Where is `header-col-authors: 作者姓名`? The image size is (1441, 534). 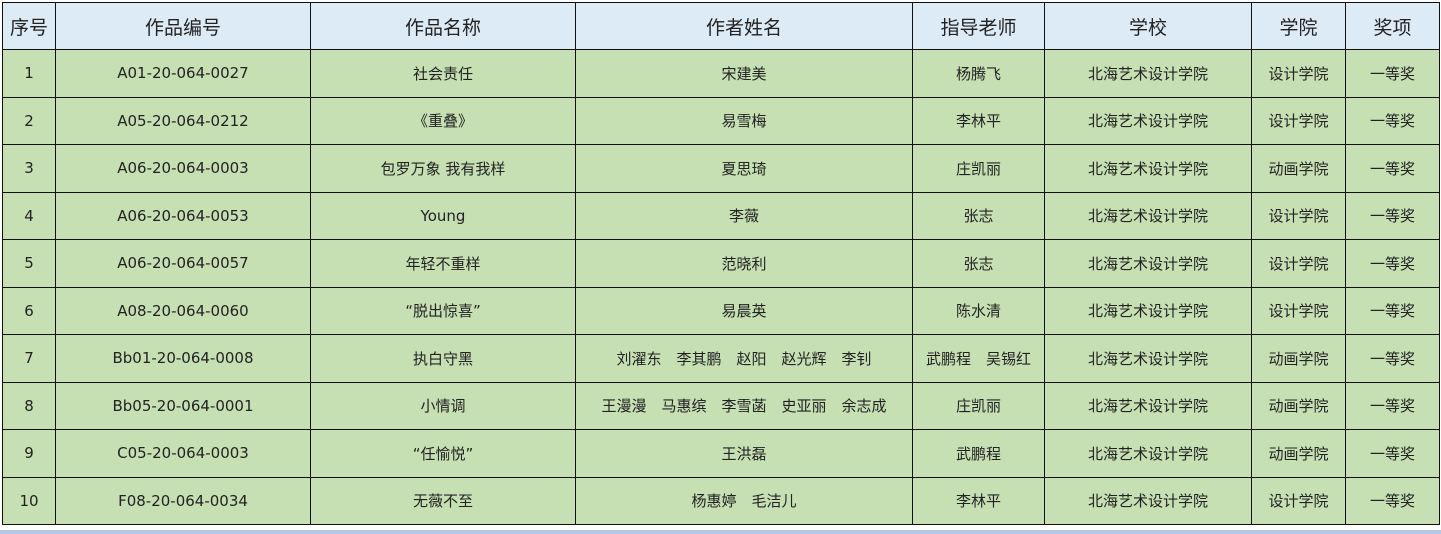
header-col-authors: 作者姓名 is located at coordinates (744, 26).